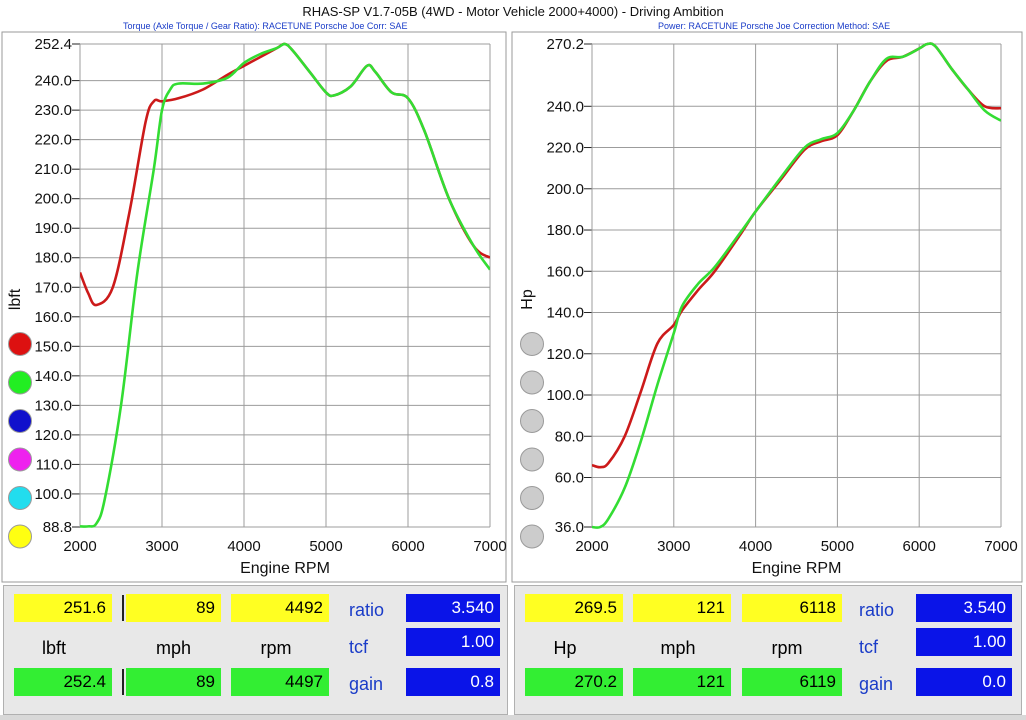  I want to click on status-strip, so click(513, 717).